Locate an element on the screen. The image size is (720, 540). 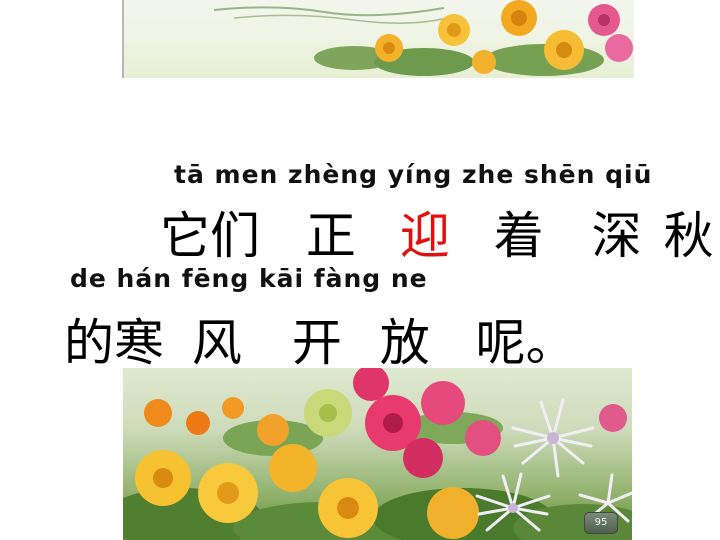
top-flowers-drawing is located at coordinates (423, 38).